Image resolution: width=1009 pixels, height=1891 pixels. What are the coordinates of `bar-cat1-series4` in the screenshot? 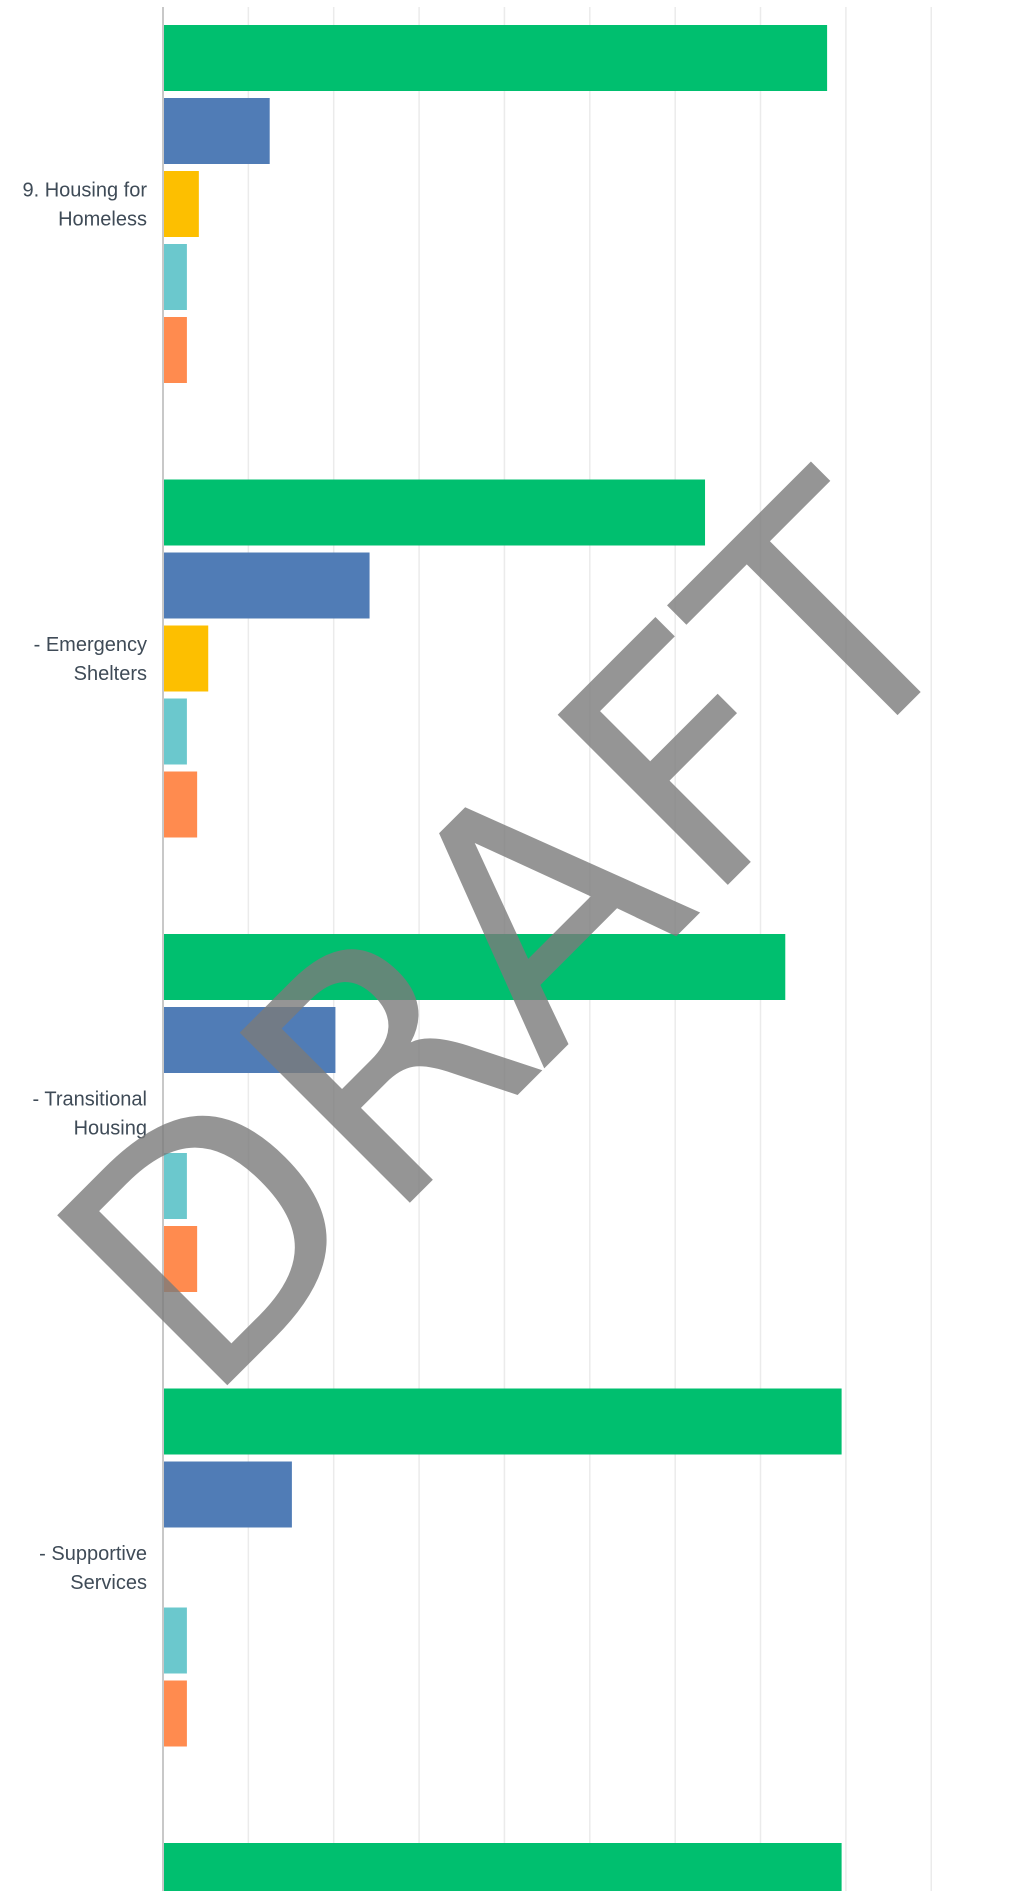 It's located at (175, 277).